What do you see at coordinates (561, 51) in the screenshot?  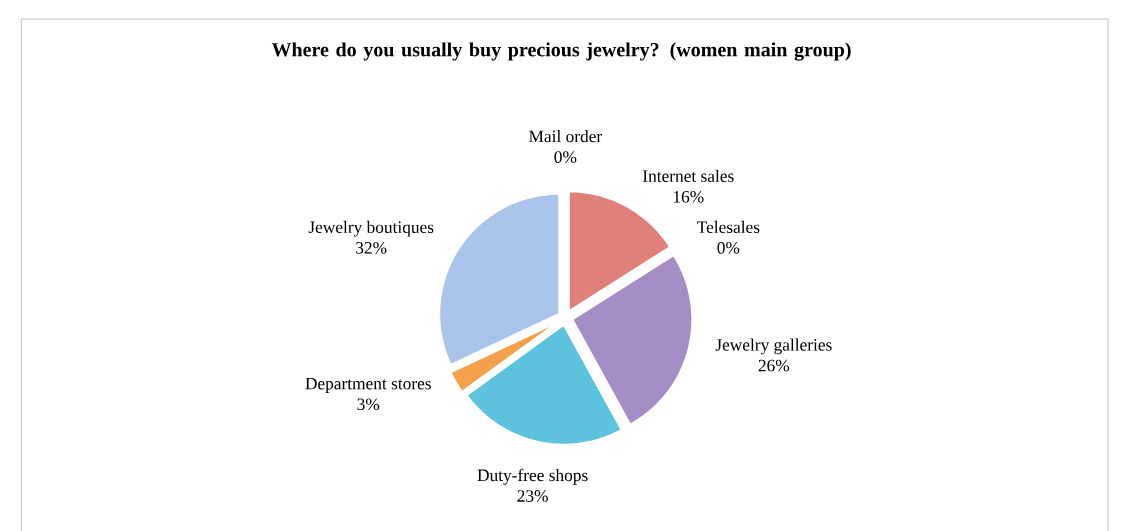 I see `chart-title: Where do you usually buy precious jewelry? (women main group)` at bounding box center [561, 51].